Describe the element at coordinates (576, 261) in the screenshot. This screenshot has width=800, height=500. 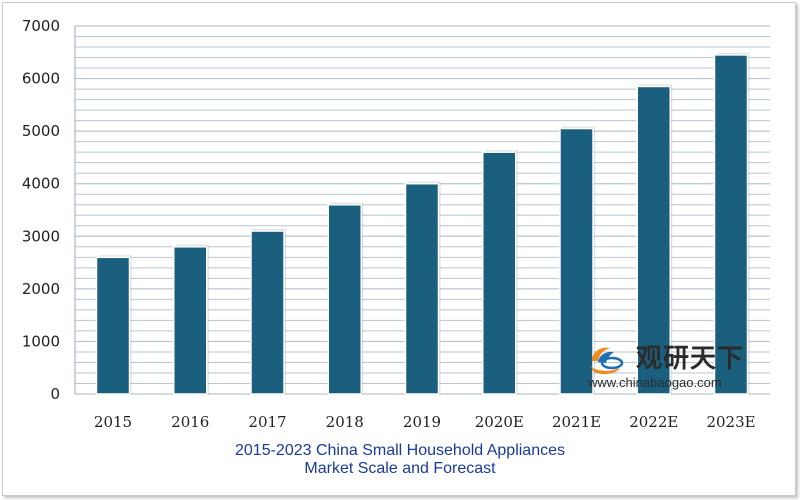
I see `bar-2021e` at that location.